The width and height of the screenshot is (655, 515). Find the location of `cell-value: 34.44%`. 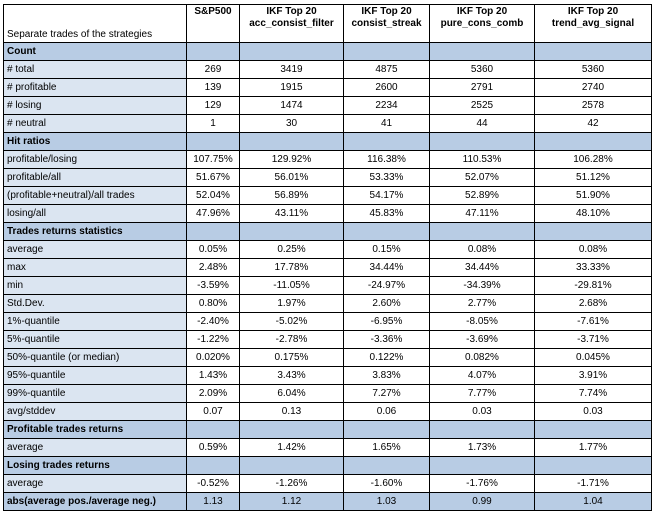

cell-value: 34.44% is located at coordinates (386, 267).